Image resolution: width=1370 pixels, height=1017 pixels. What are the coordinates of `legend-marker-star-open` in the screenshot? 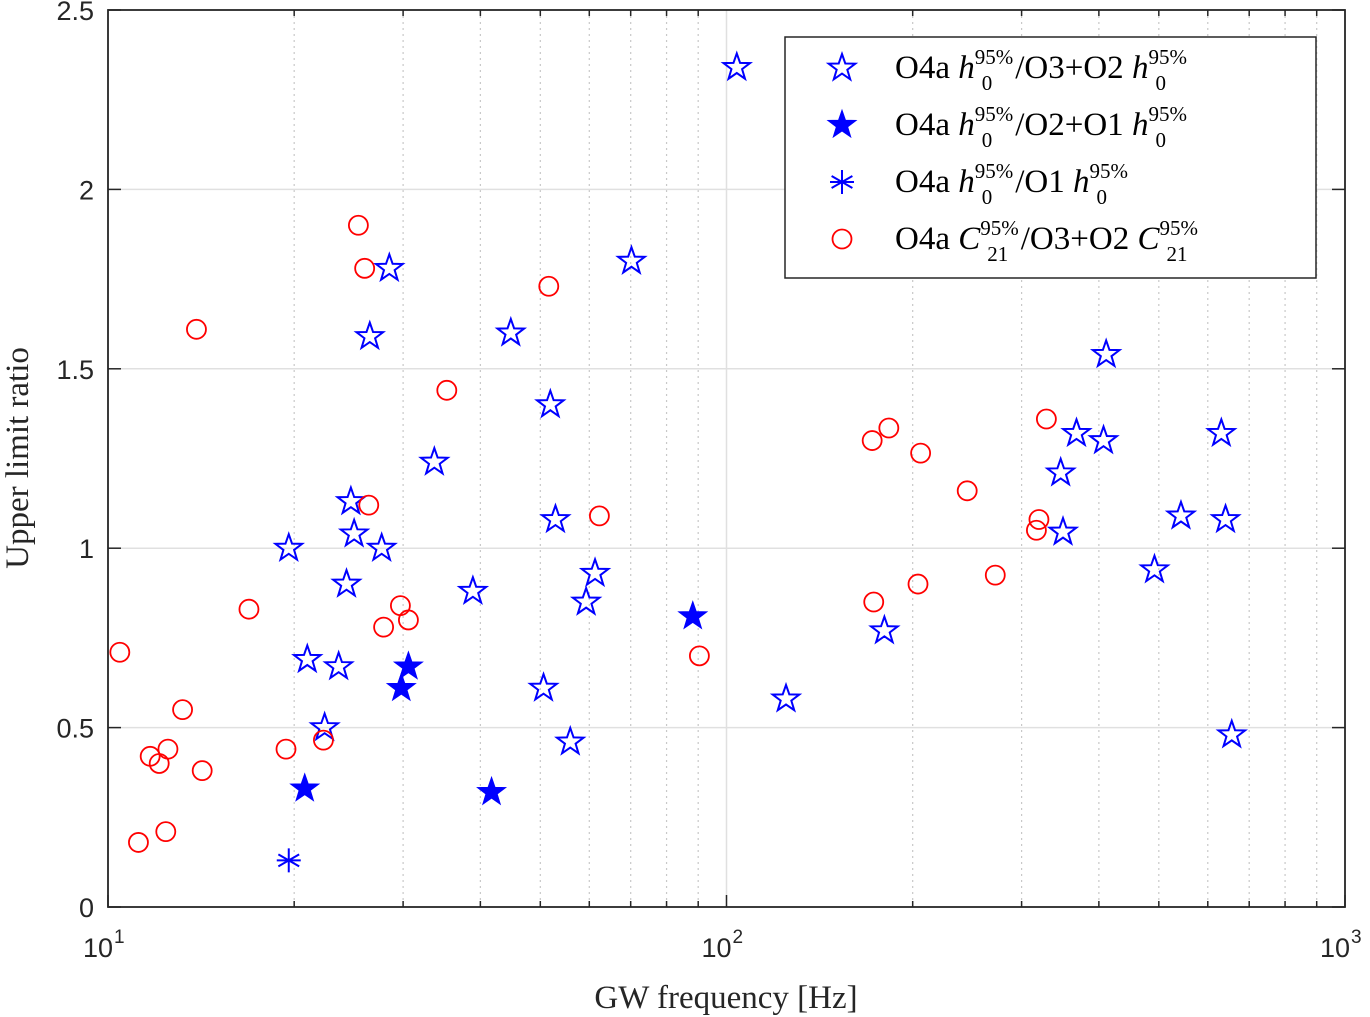 It's located at (842, 66).